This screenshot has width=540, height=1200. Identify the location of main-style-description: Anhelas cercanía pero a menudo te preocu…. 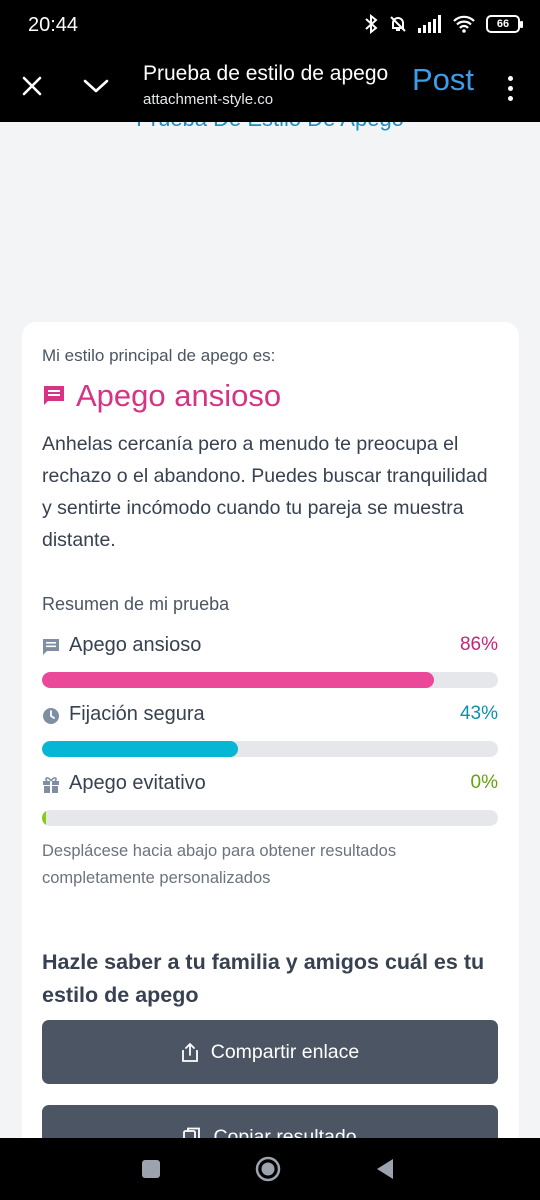
(265, 492).